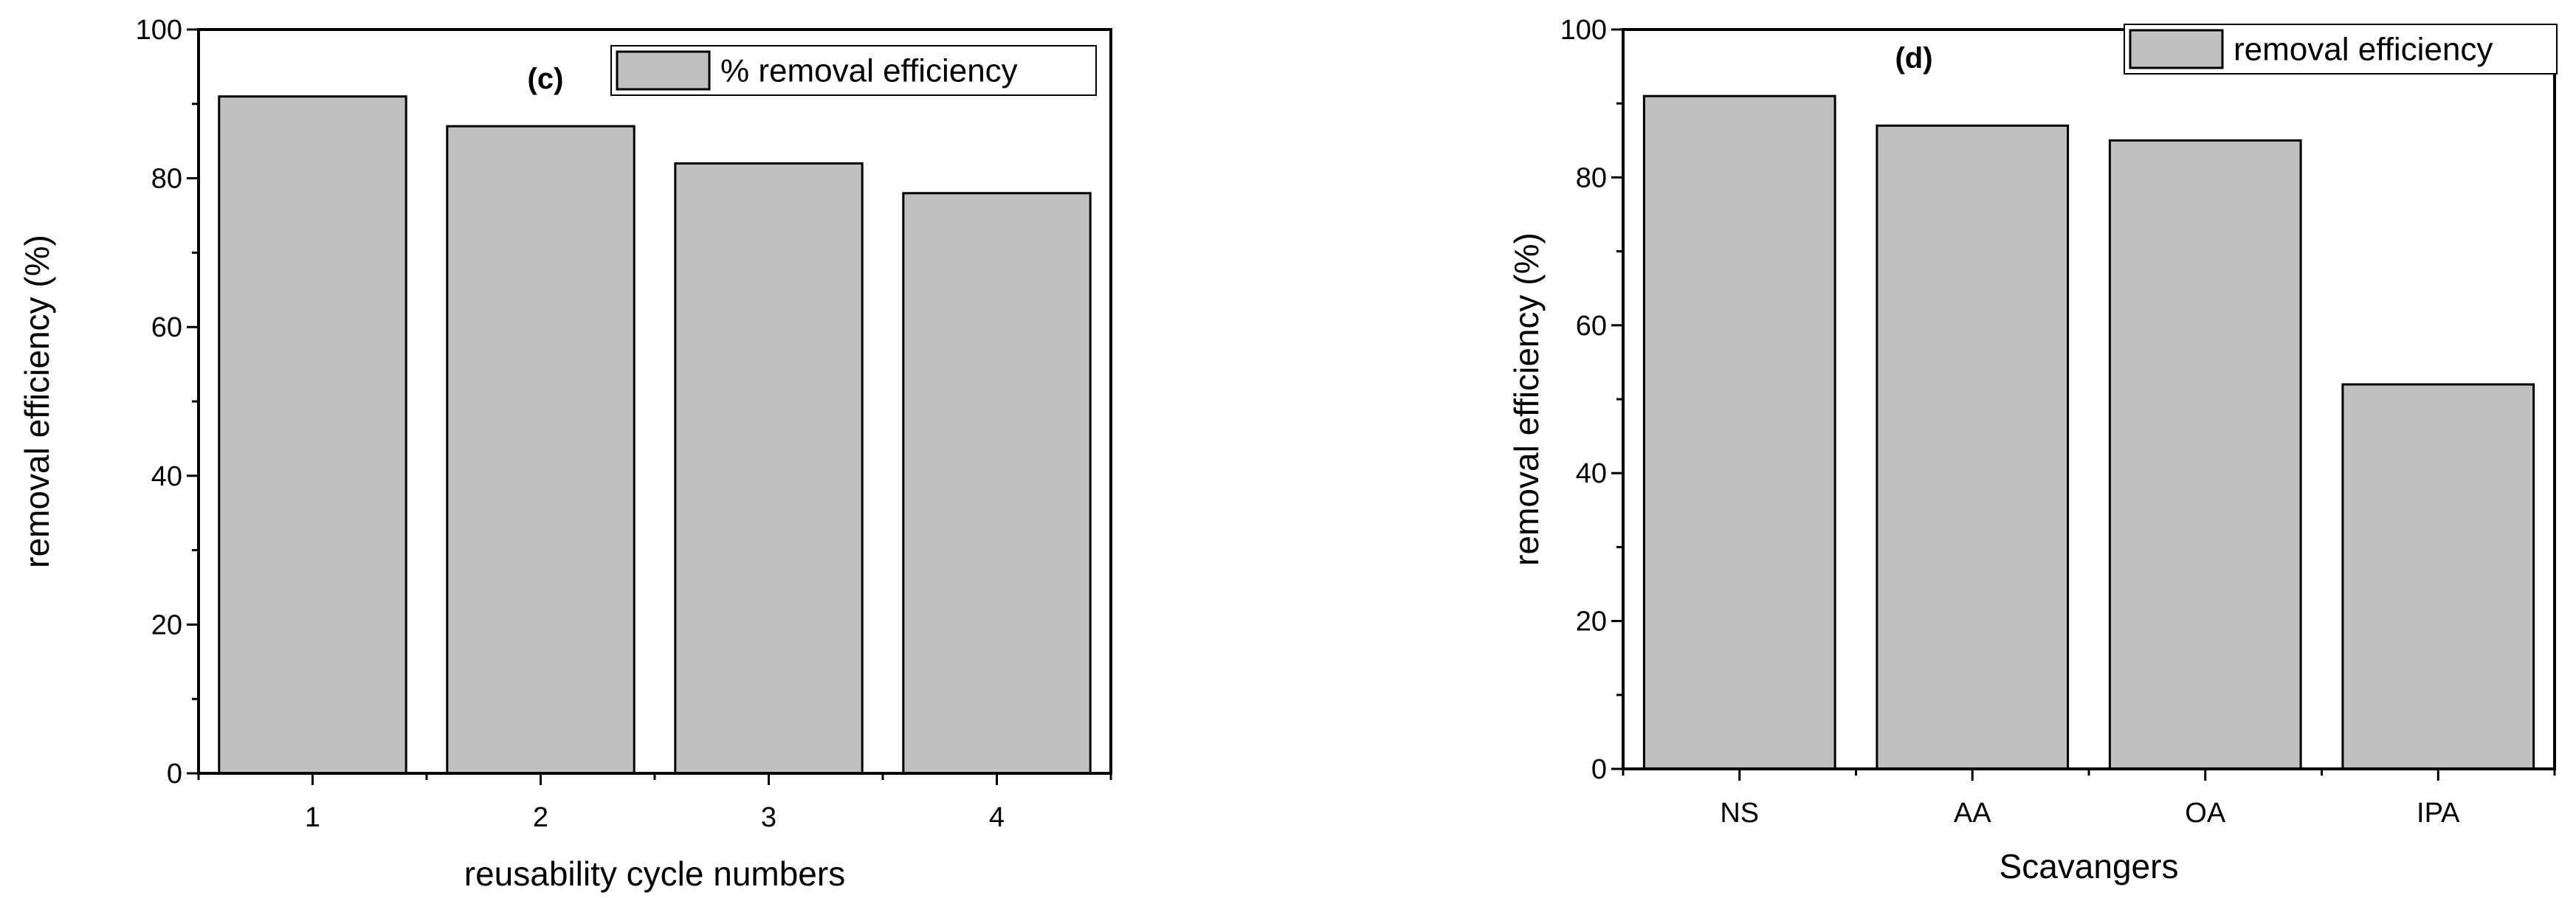  I want to click on bar-IPA, so click(2438, 576).